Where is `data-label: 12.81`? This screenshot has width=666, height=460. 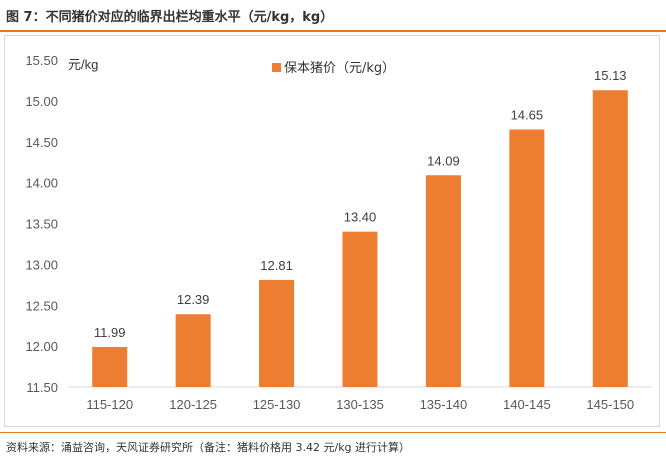 data-label: 12.81 is located at coordinates (276, 265).